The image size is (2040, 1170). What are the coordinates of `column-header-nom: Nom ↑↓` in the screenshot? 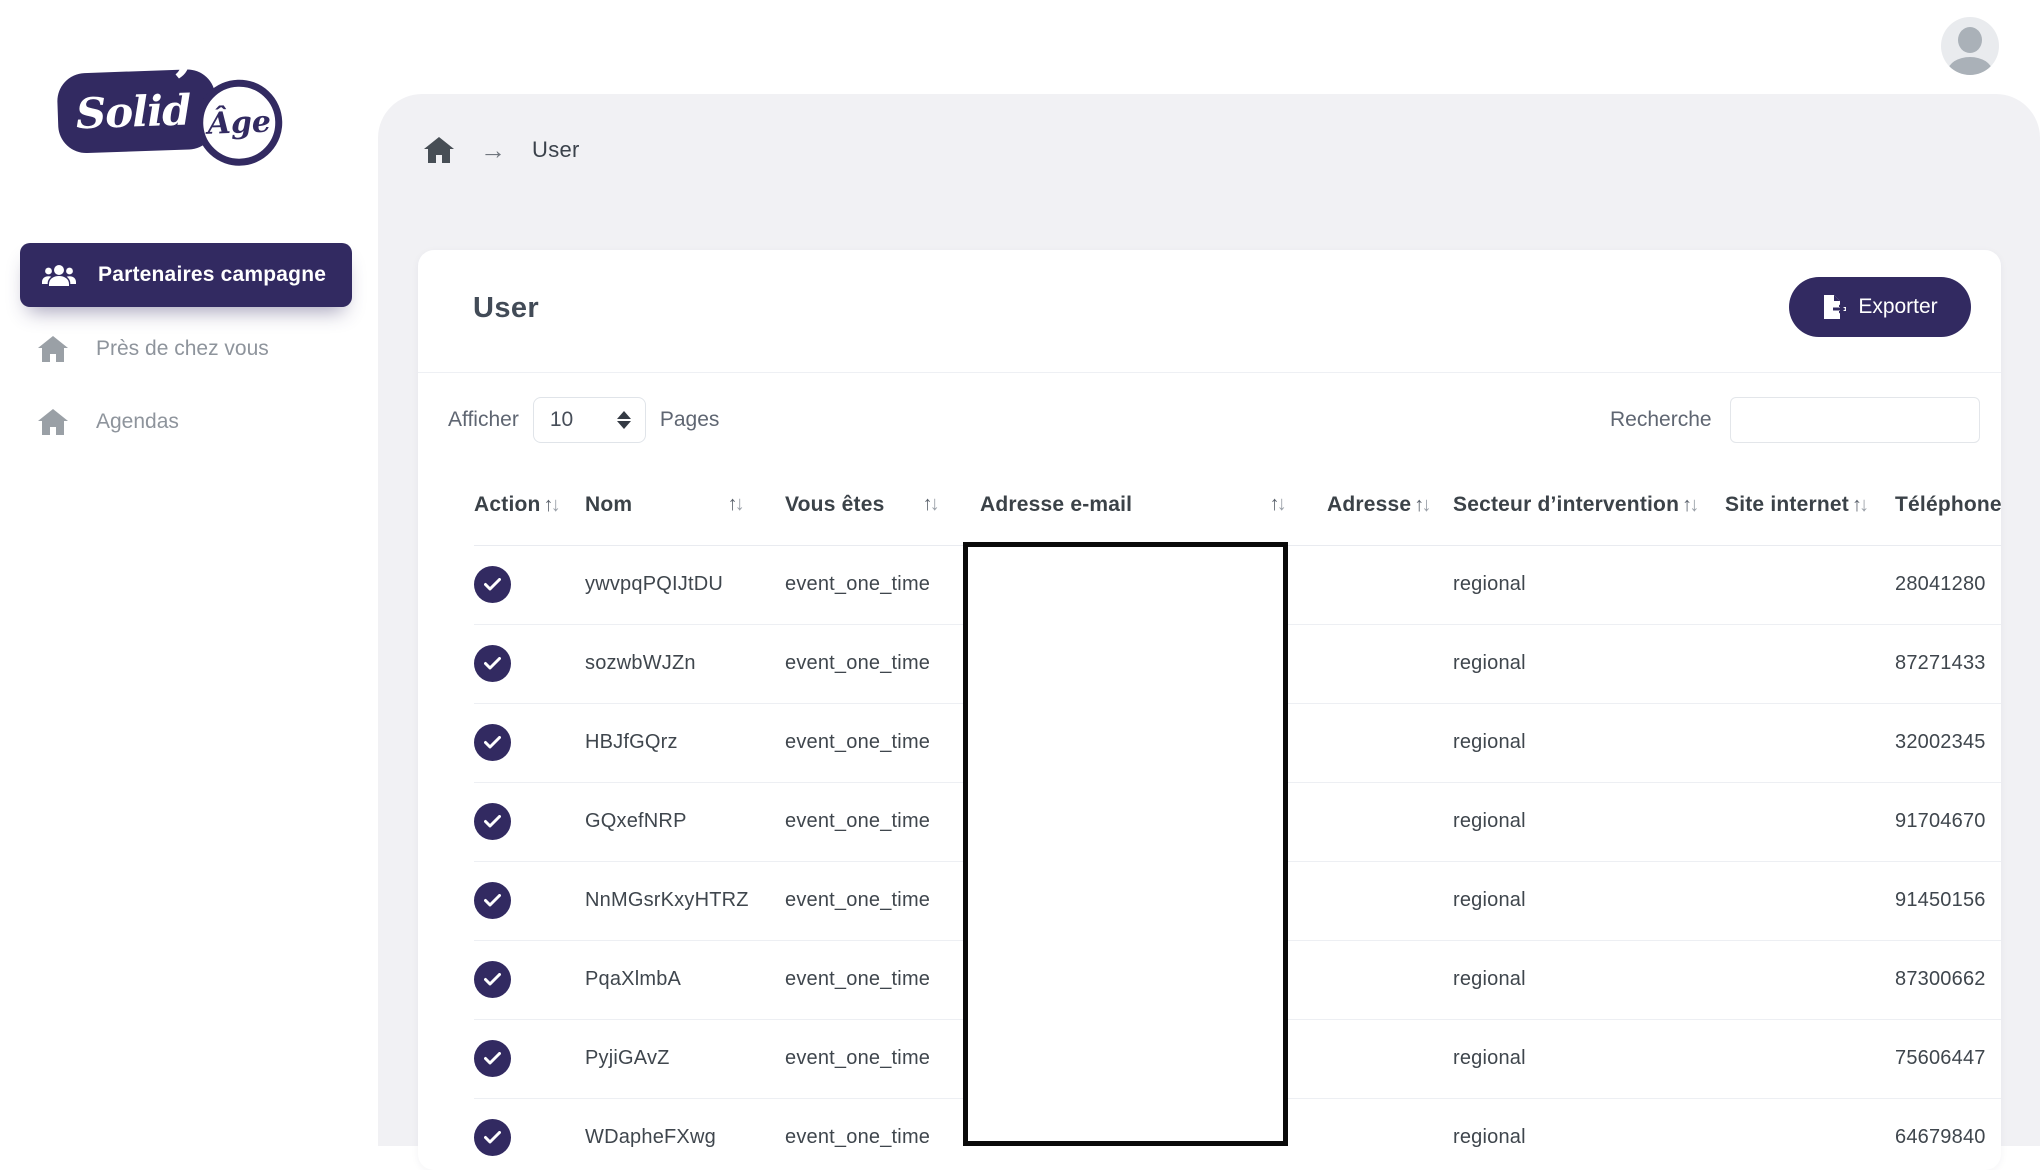 It's located at (685, 505).